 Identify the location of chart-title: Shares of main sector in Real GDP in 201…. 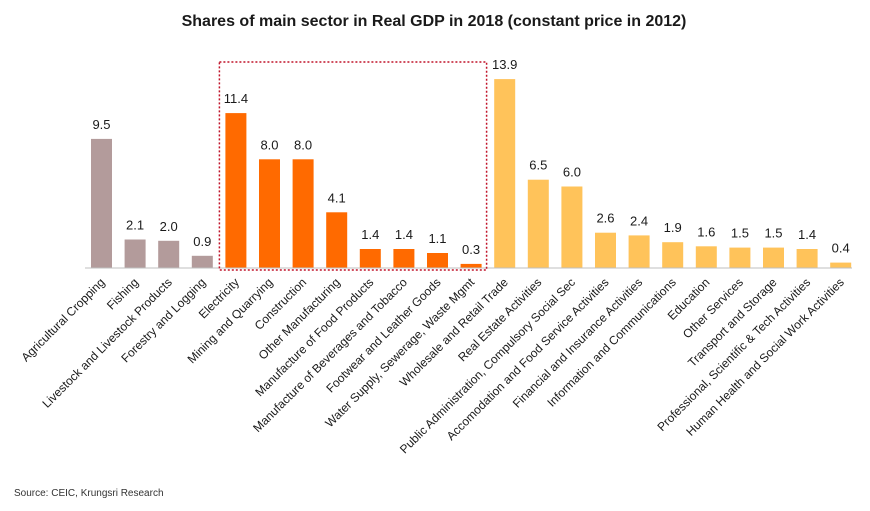
(434, 21).